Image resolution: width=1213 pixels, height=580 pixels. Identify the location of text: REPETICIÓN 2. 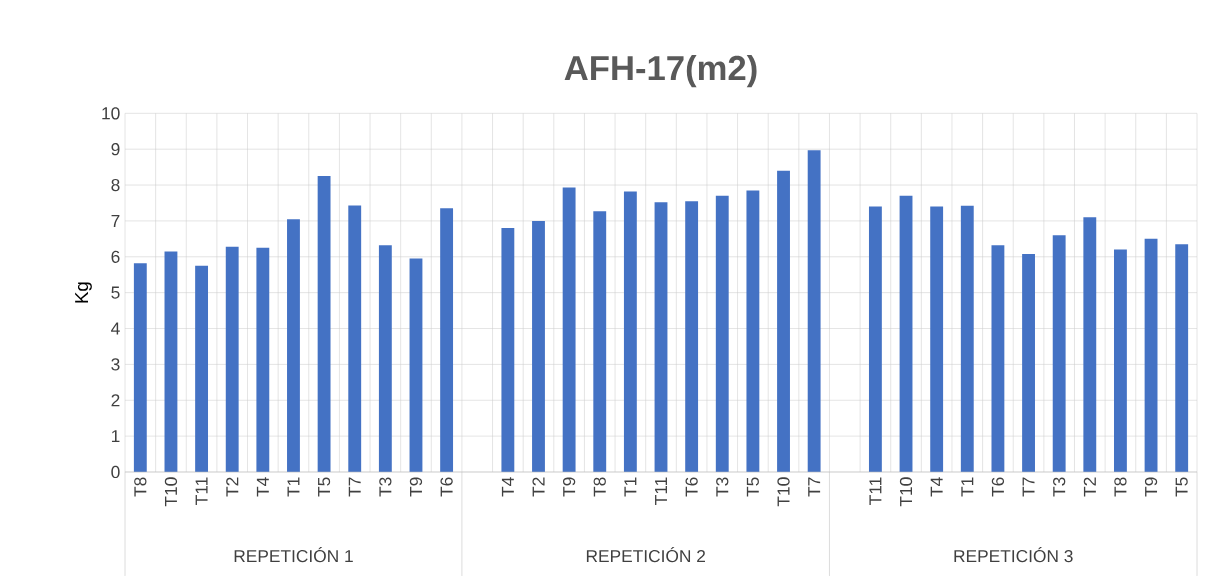
(645, 555).